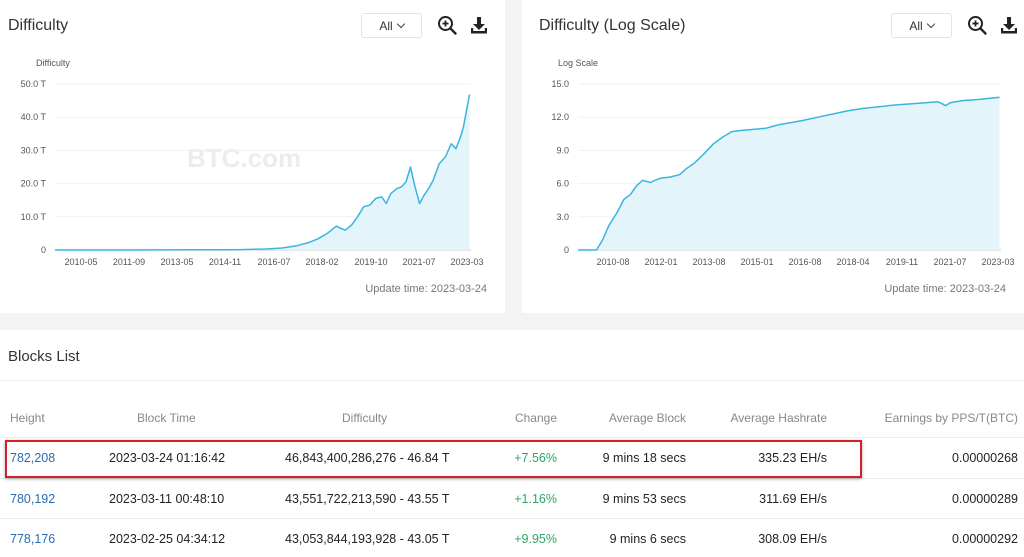  Describe the element at coordinates (984, 458) in the screenshot. I see `earnings-pps: 0.00000268` at that location.